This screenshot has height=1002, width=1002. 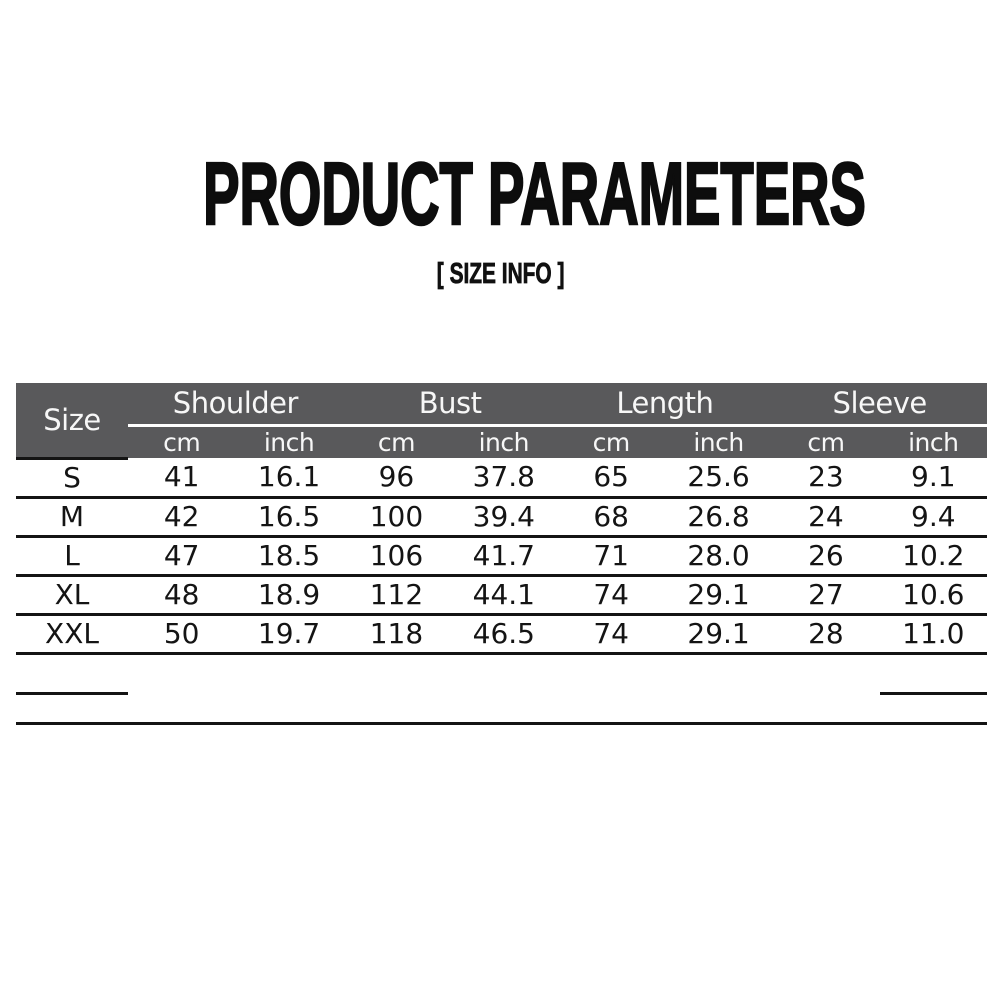 What do you see at coordinates (718, 478) in the screenshot?
I see `value-cell: 25.6` at bounding box center [718, 478].